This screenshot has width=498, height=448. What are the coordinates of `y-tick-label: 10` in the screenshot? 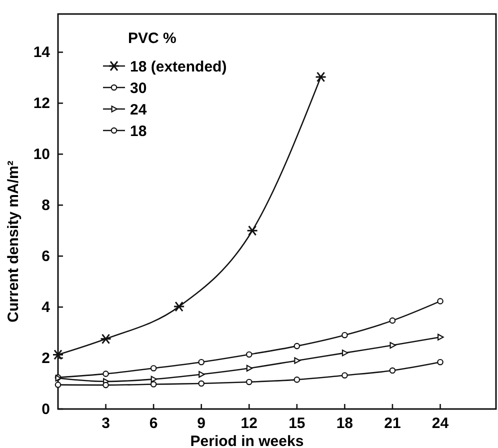 It's located at (41, 155).